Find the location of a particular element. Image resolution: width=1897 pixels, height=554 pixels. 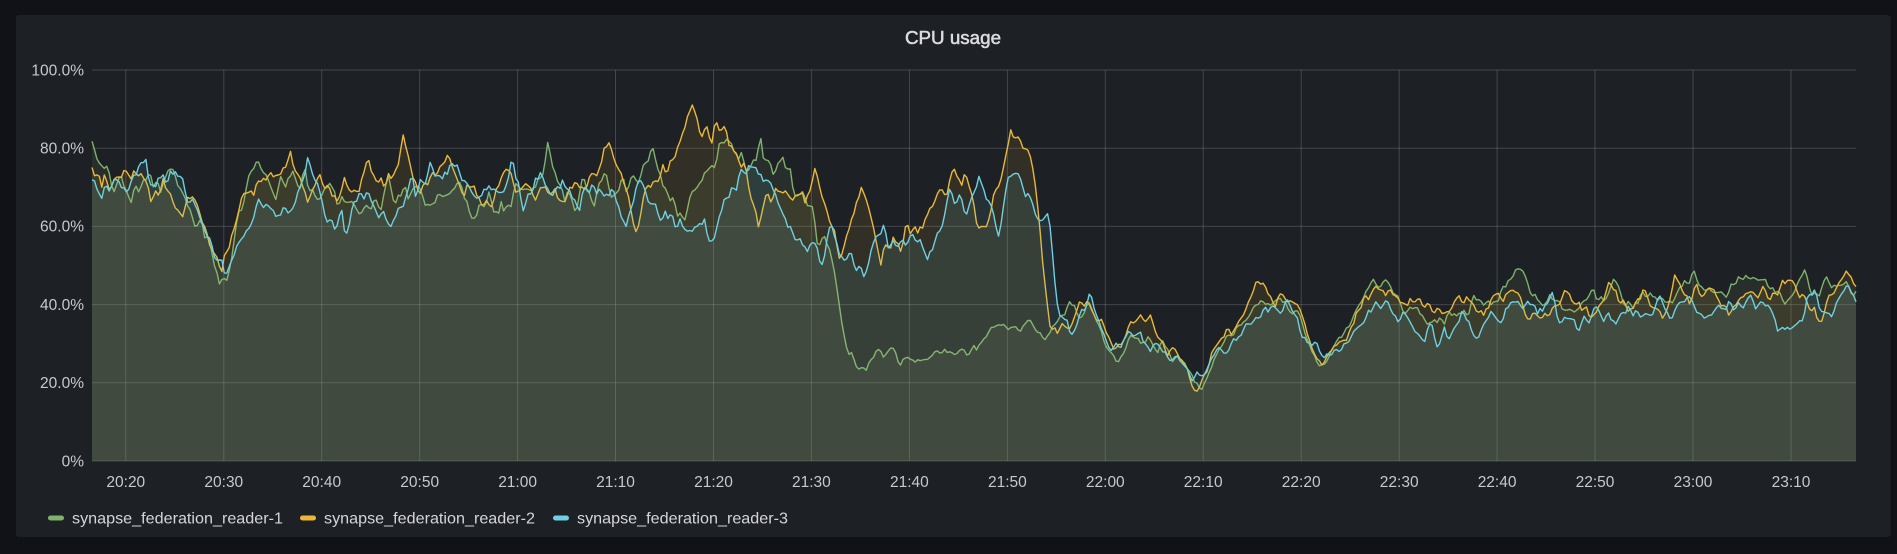

svg-text: synapse_federation_reader-2 is located at coordinates (429, 519).